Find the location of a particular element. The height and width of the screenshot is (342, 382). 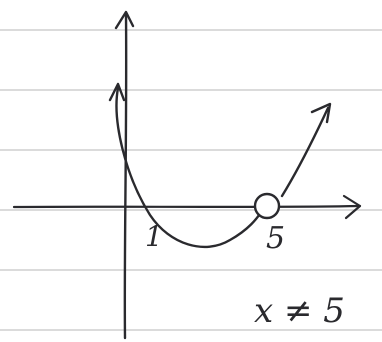

x-axis is located at coordinates (187, 207).